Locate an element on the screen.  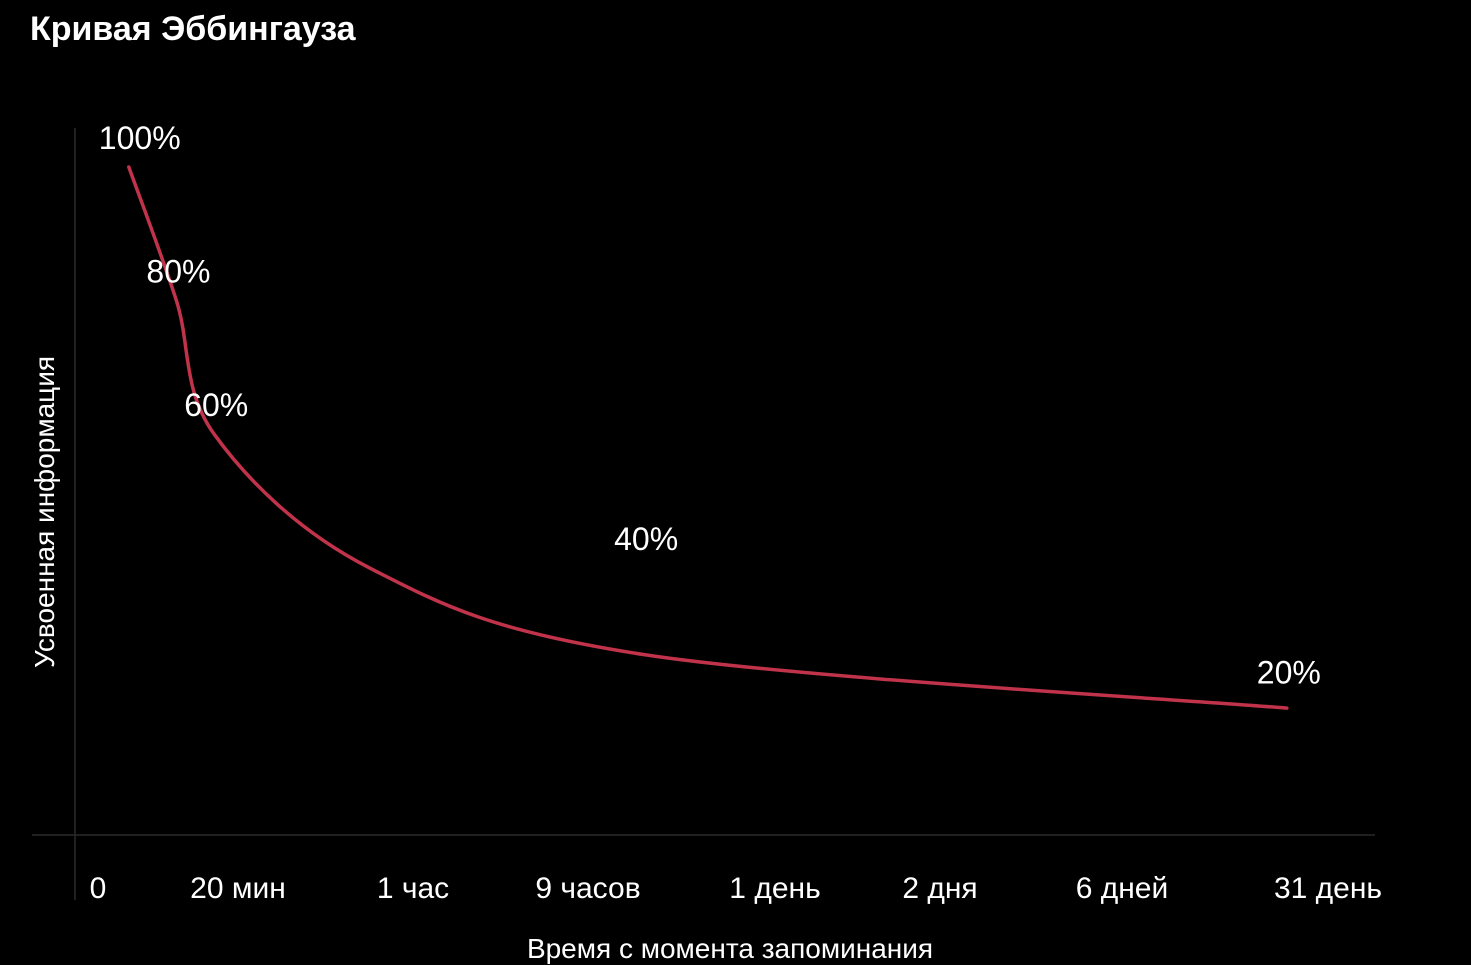
data-label: 100% is located at coordinates (140, 138).